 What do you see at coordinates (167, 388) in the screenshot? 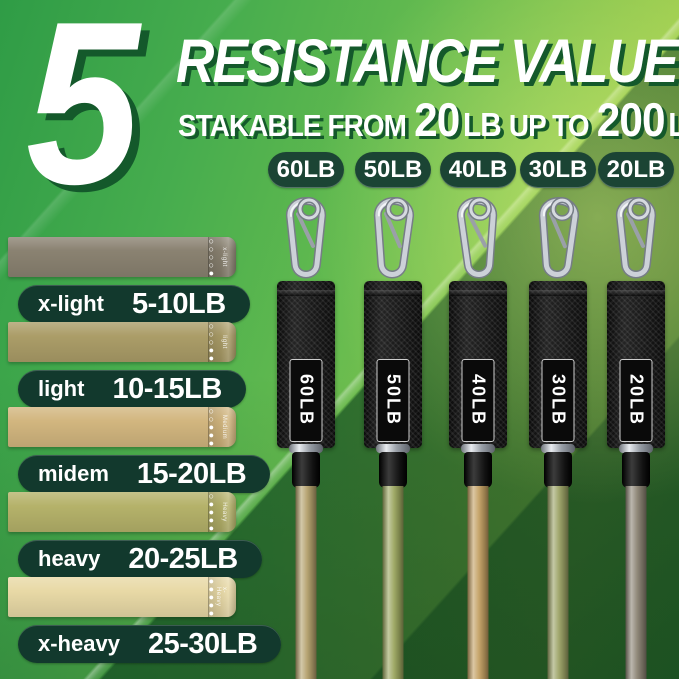
I see `band-range: 10-15LB` at bounding box center [167, 388].